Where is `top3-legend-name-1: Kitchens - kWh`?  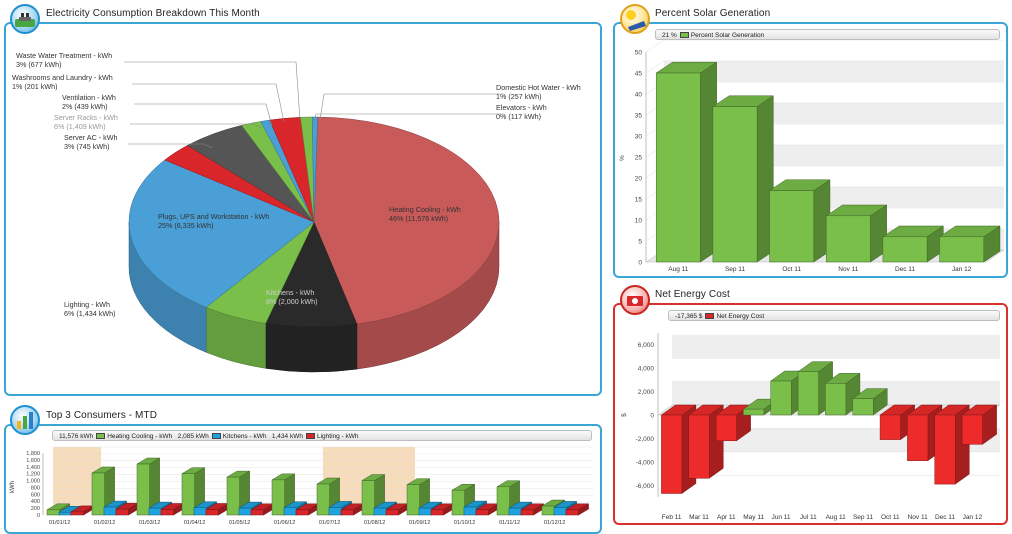 top3-legend-name-1: Kitchens - kWh is located at coordinates (244, 436).